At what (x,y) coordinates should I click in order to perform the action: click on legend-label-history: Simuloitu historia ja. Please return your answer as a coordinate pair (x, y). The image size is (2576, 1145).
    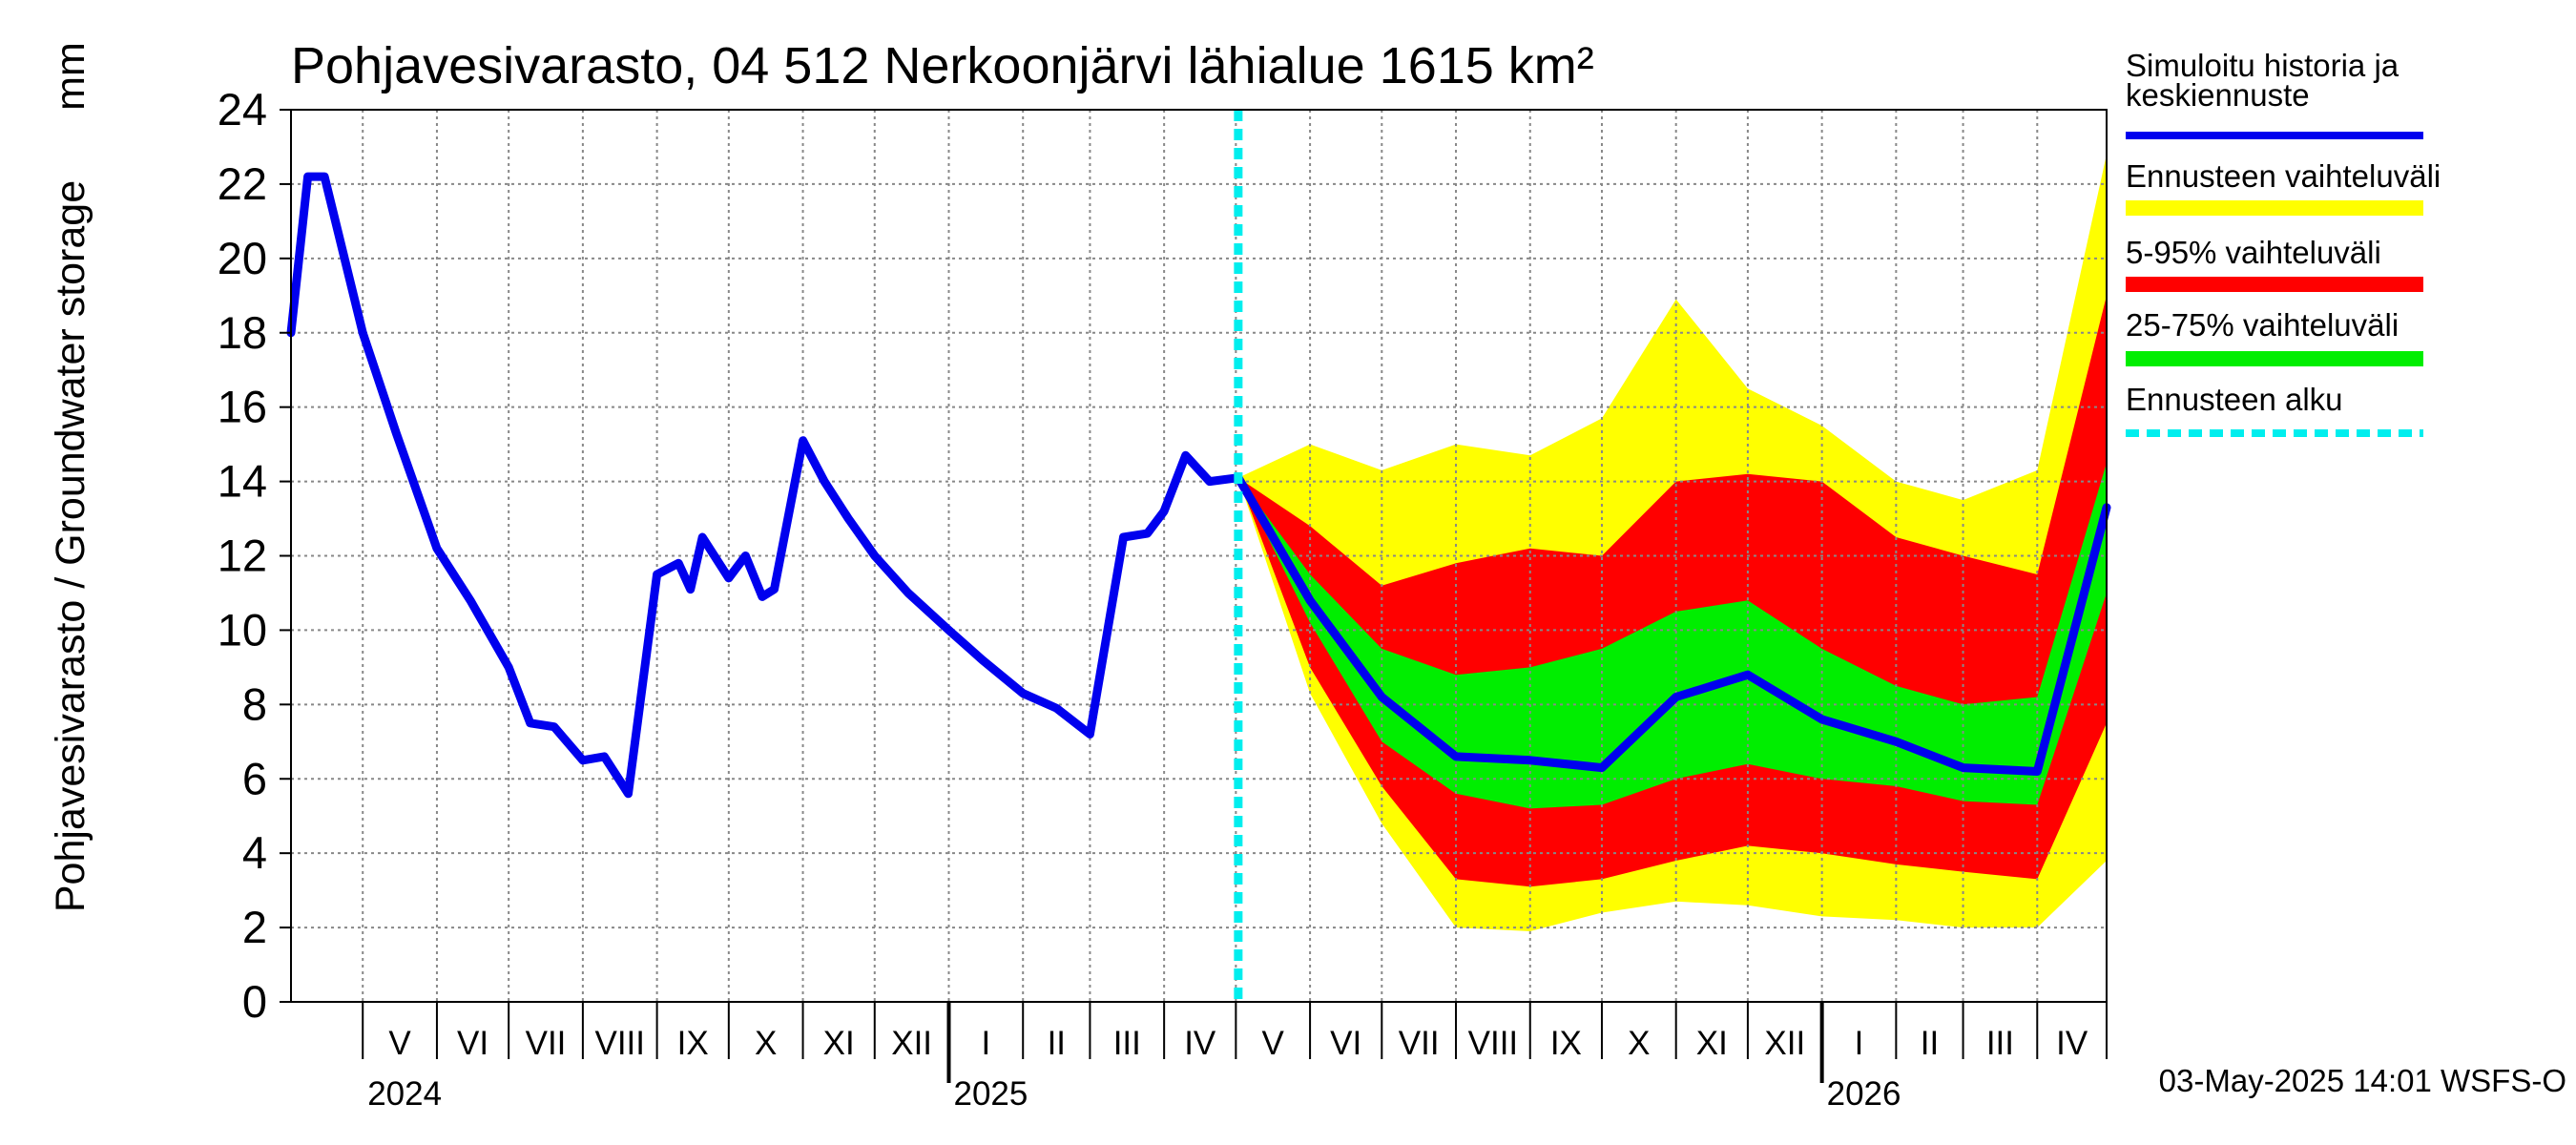
    Looking at the image, I should click on (2262, 66).